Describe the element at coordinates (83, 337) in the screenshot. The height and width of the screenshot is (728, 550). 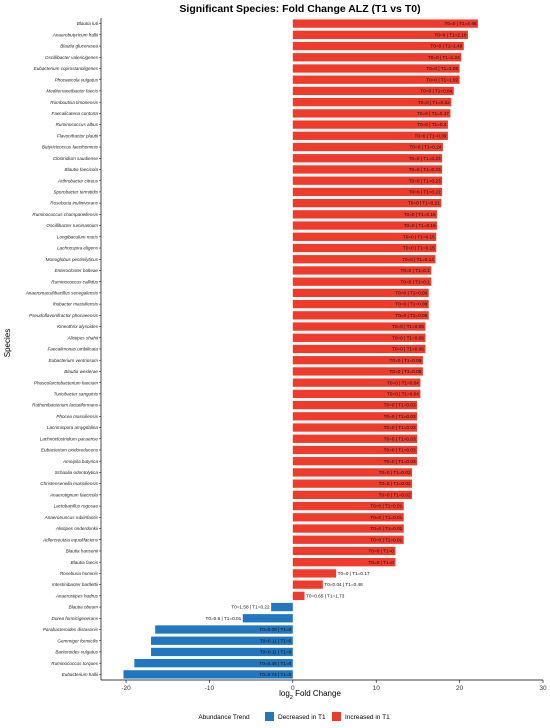
I see `category-label: Alistipes shahii` at that location.